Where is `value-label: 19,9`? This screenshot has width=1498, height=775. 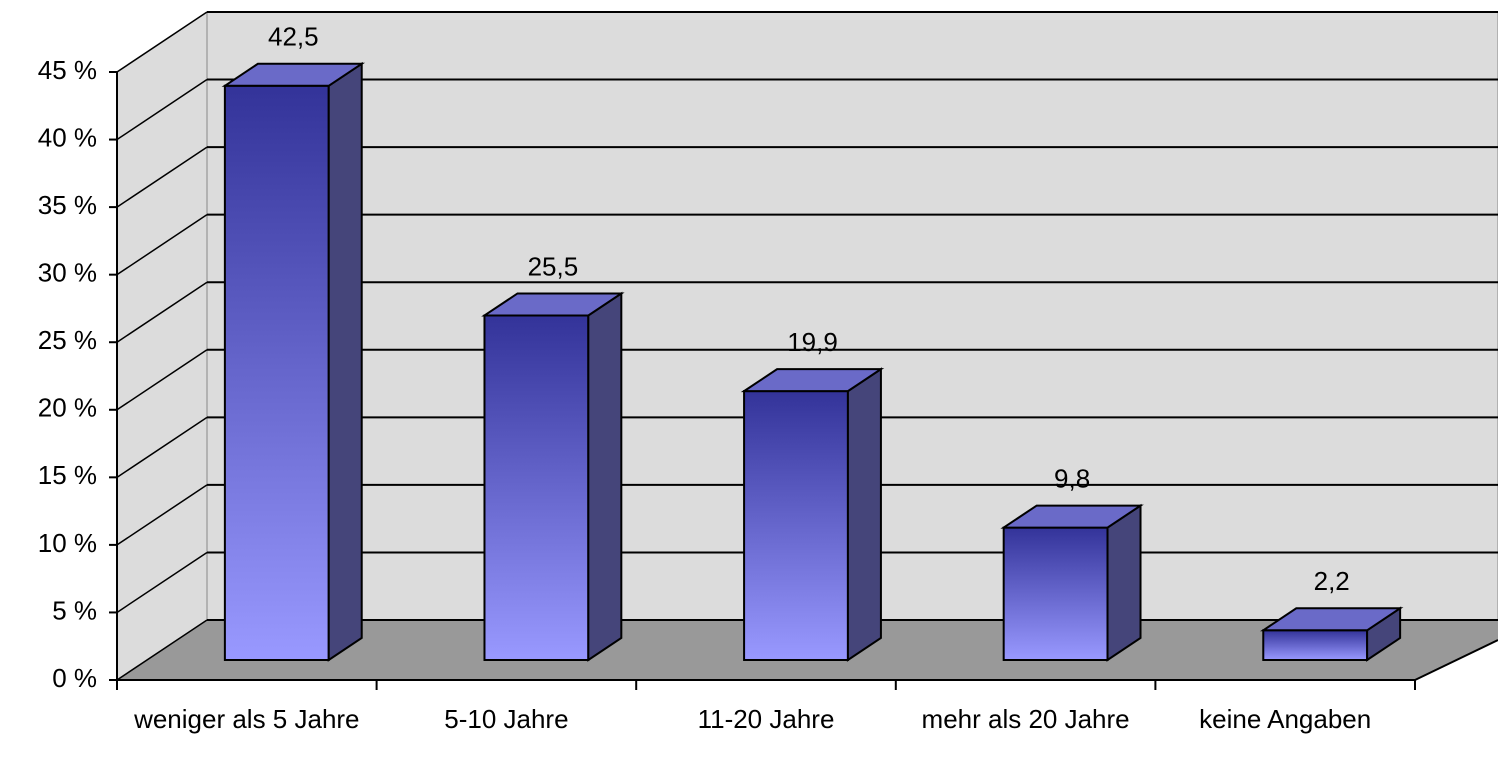 value-label: 19,9 is located at coordinates (812, 342).